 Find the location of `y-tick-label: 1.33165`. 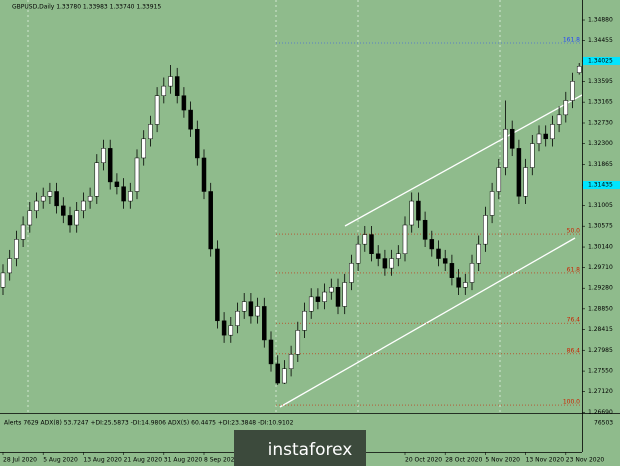

y-tick-label: 1.33165 is located at coordinates (600, 102).